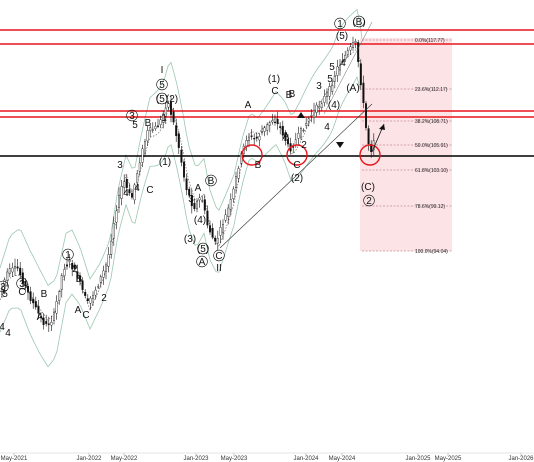  What do you see at coordinates (172, 99) in the screenshot?
I see `wave-label: (2)` at bounding box center [172, 99].